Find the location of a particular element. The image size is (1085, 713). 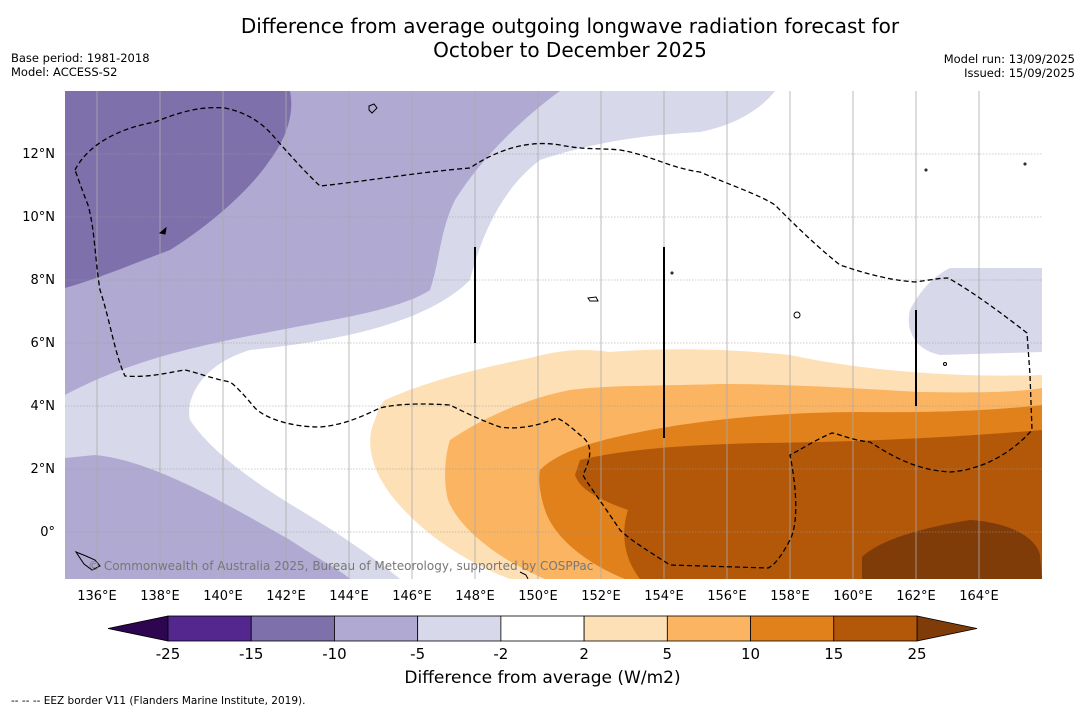

title-line-2: October to December 2025 is located at coordinates (570, 50).